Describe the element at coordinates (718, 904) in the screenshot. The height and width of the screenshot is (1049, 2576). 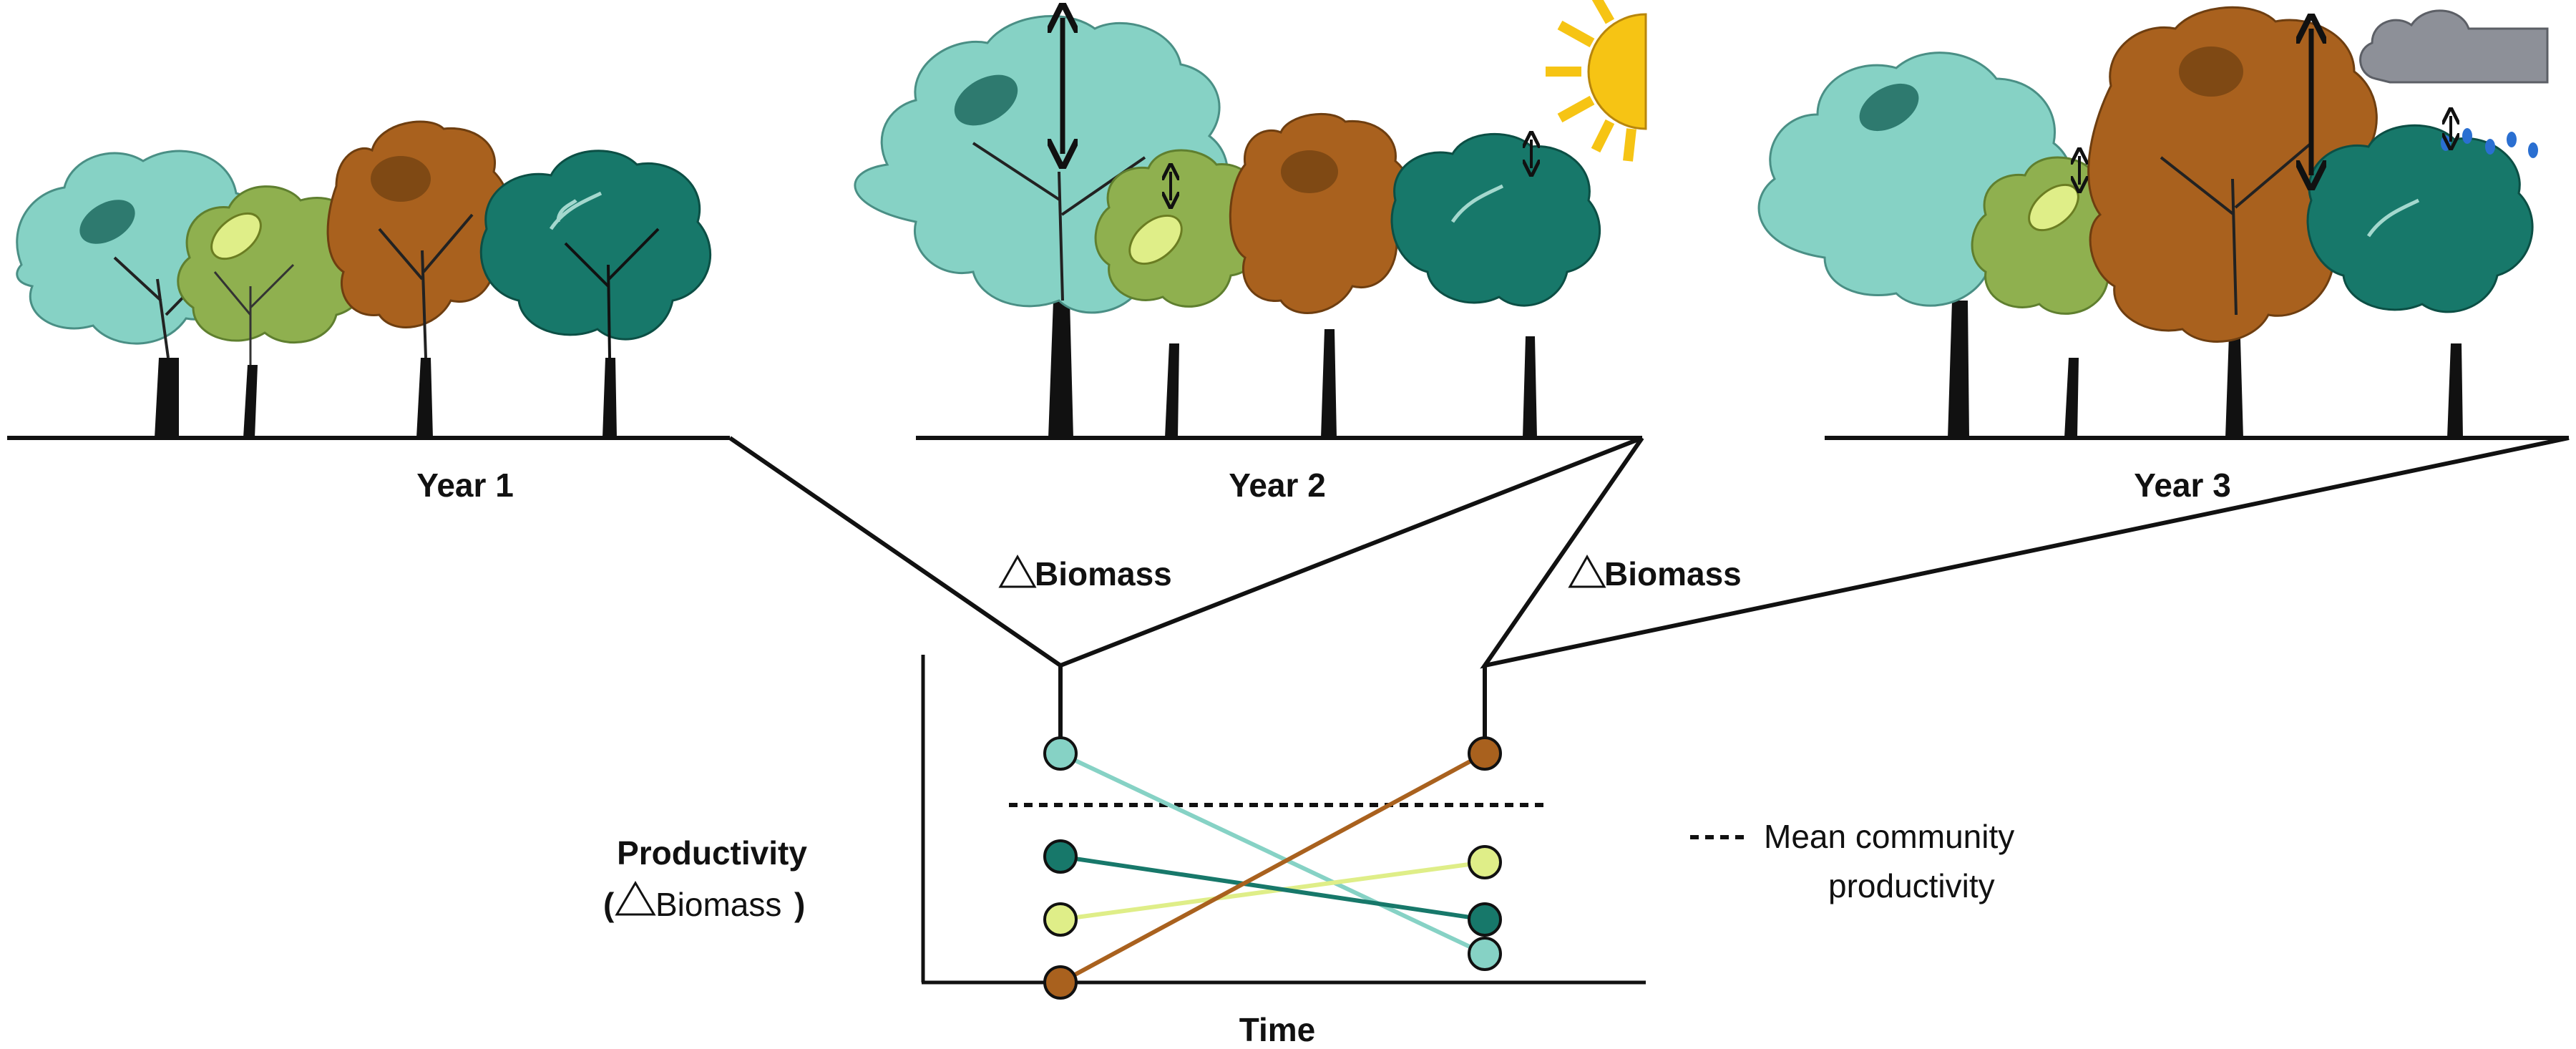
I see `y-axis-label-word: Biomass` at that location.